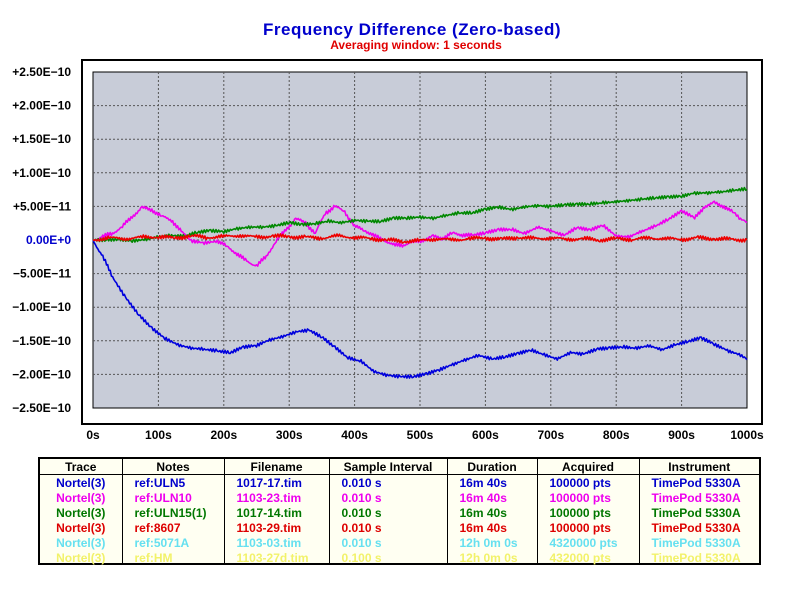 The image size is (800, 600). Describe the element at coordinates (277, 542) in the screenshot. I see `legend-cell: 1103-03.tim` at that location.